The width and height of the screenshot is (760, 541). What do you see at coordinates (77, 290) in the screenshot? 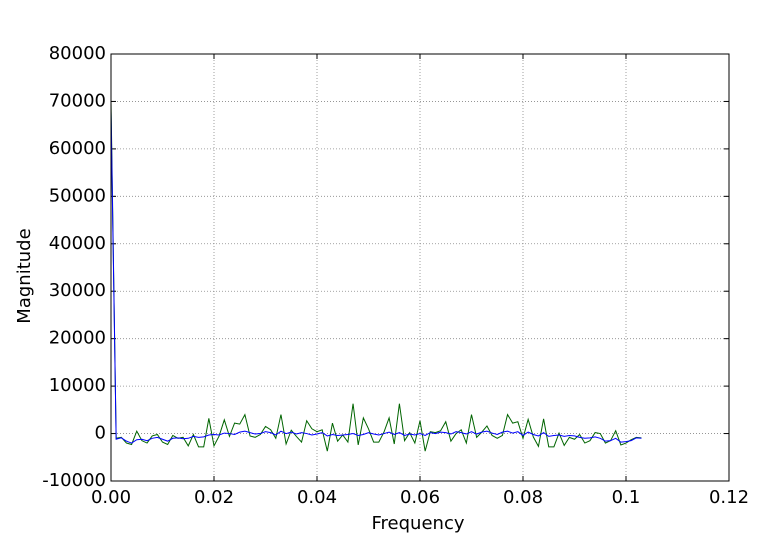
I see `y-tick-label: 30000` at bounding box center [77, 290].